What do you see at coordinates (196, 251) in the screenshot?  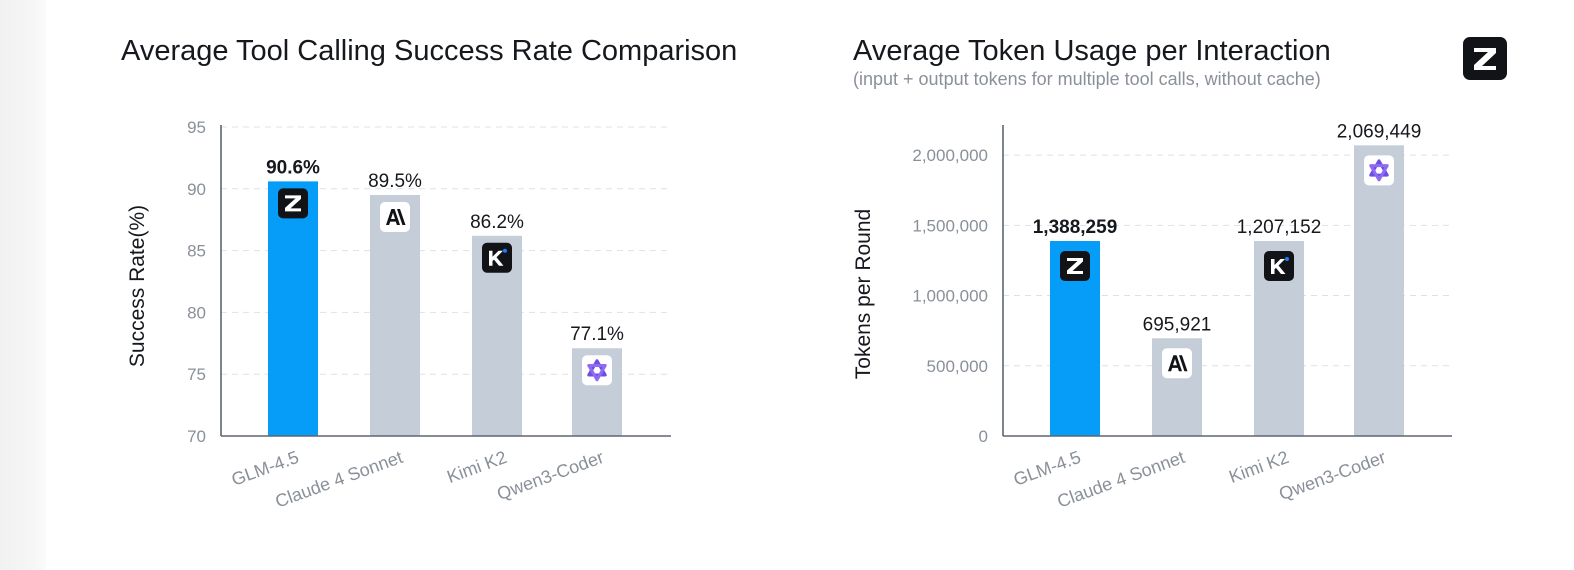 I see `y-tick-label: 85` at bounding box center [196, 251].